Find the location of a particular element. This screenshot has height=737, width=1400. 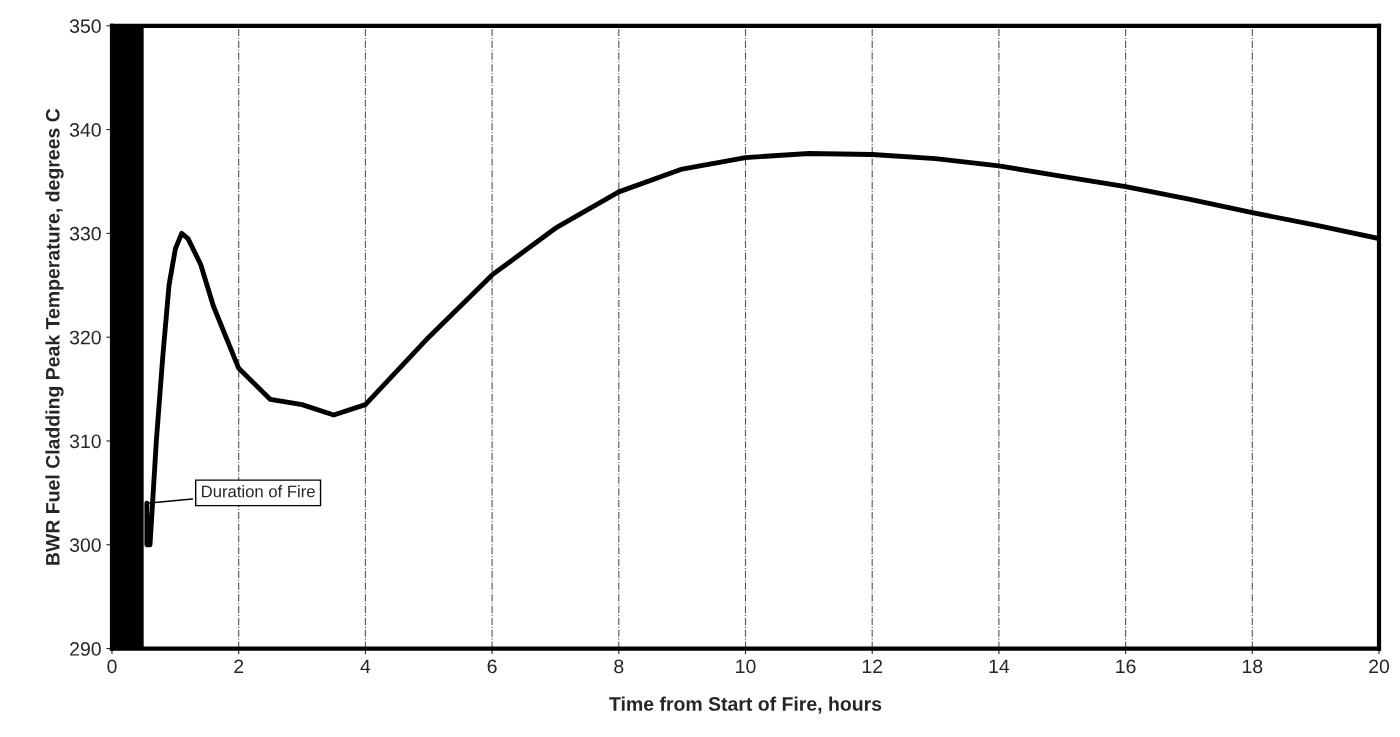

x-tick-label: 2 is located at coordinates (239, 666).